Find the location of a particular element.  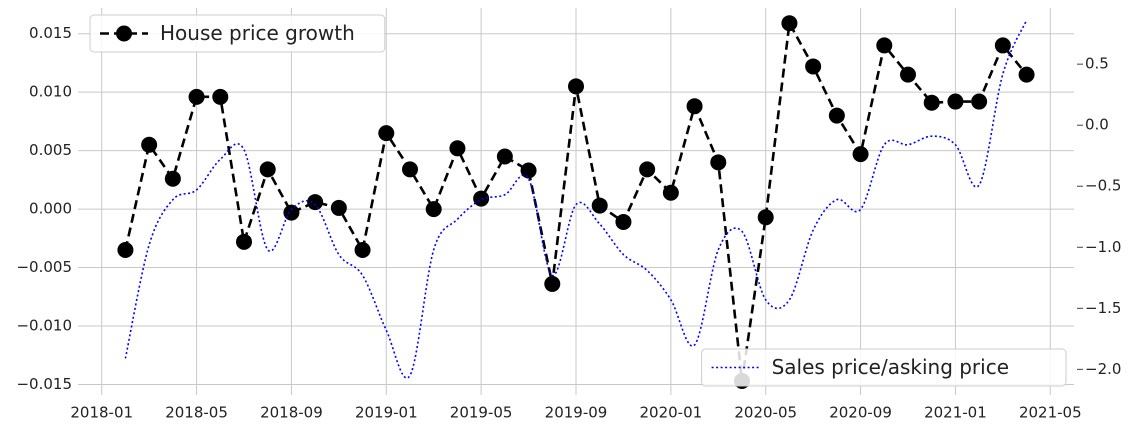

x-tick-label: 2018-01 is located at coordinates (101, 413).